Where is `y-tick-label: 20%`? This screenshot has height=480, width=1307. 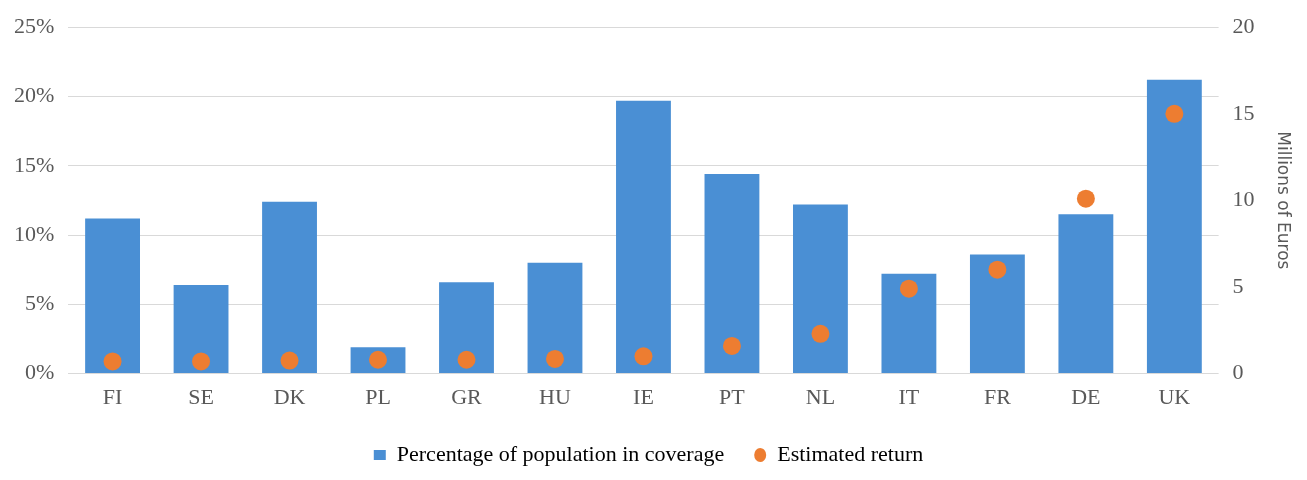
y-tick-label: 20% is located at coordinates (34, 95).